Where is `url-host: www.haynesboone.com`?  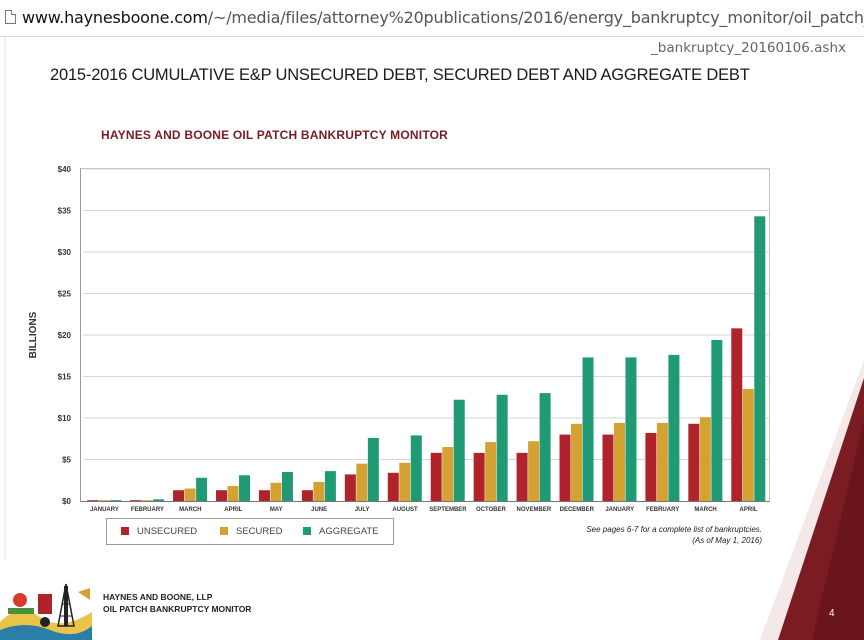
url-host: www.haynesboone.com is located at coordinates (115, 17).